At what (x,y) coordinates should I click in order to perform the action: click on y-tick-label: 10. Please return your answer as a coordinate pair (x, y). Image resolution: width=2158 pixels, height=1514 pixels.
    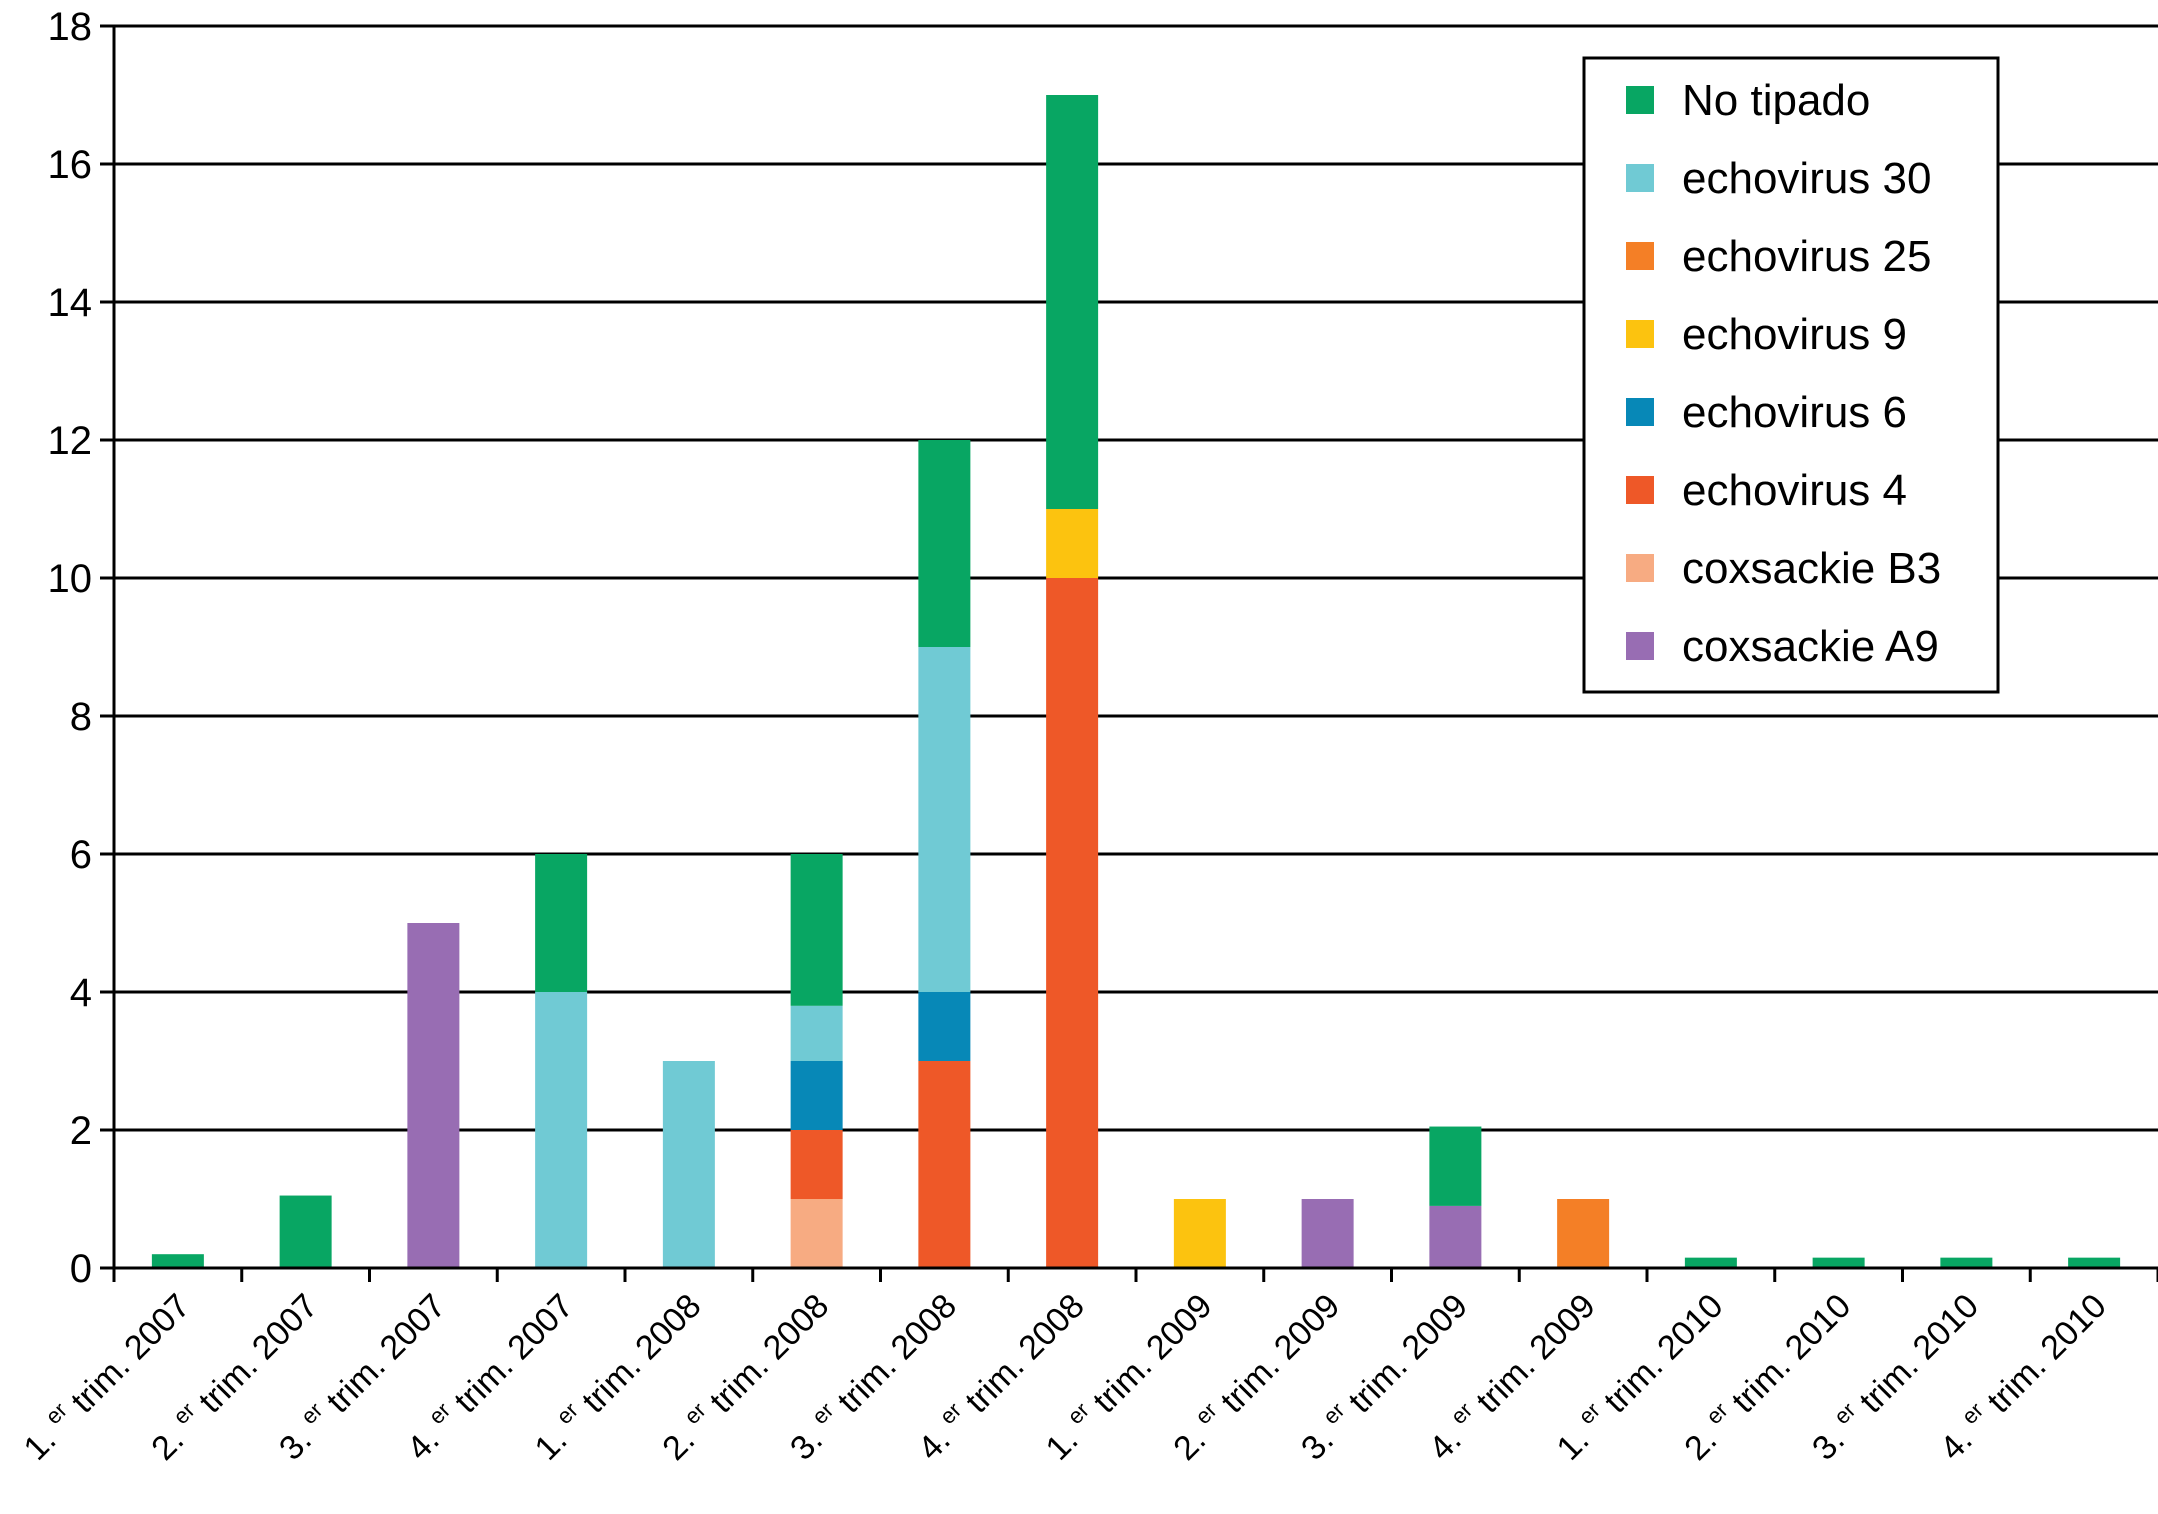
    Looking at the image, I should click on (70, 579).